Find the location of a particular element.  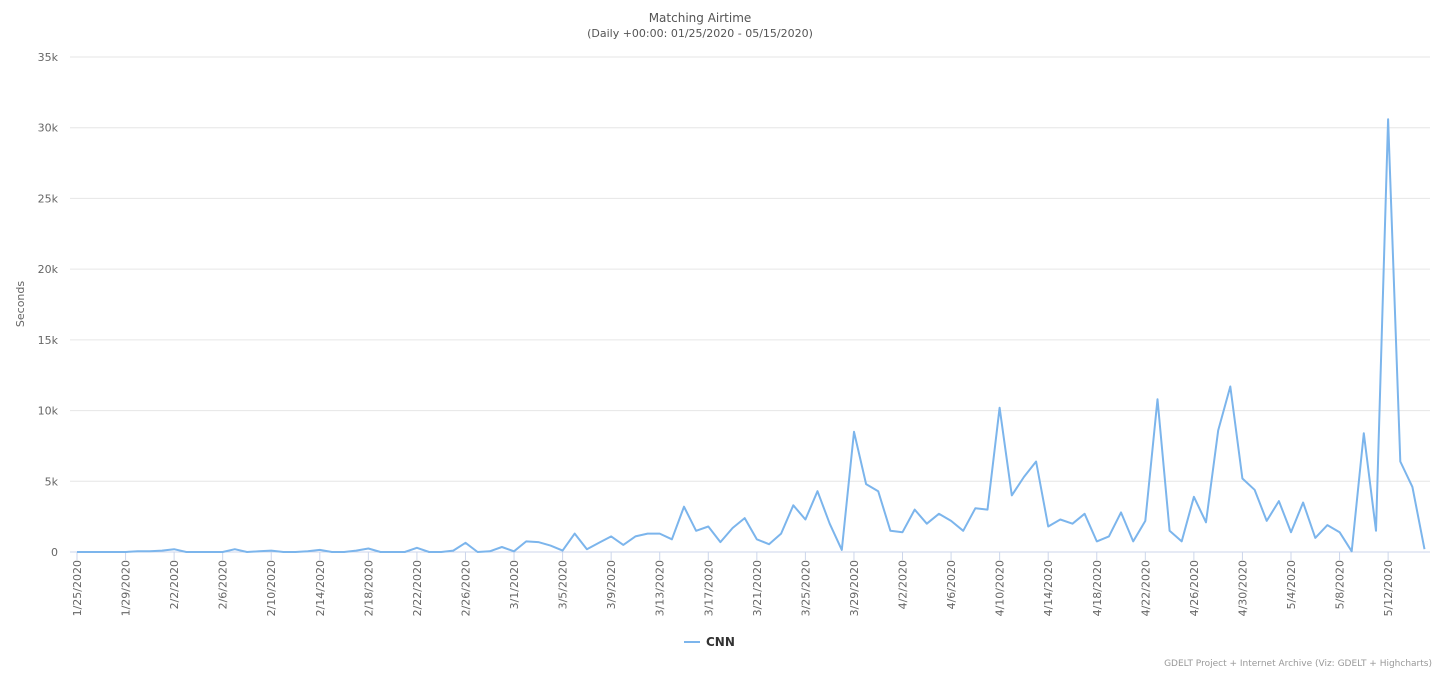

x-tick-label: 5/8/2020 is located at coordinates (1340, 584).